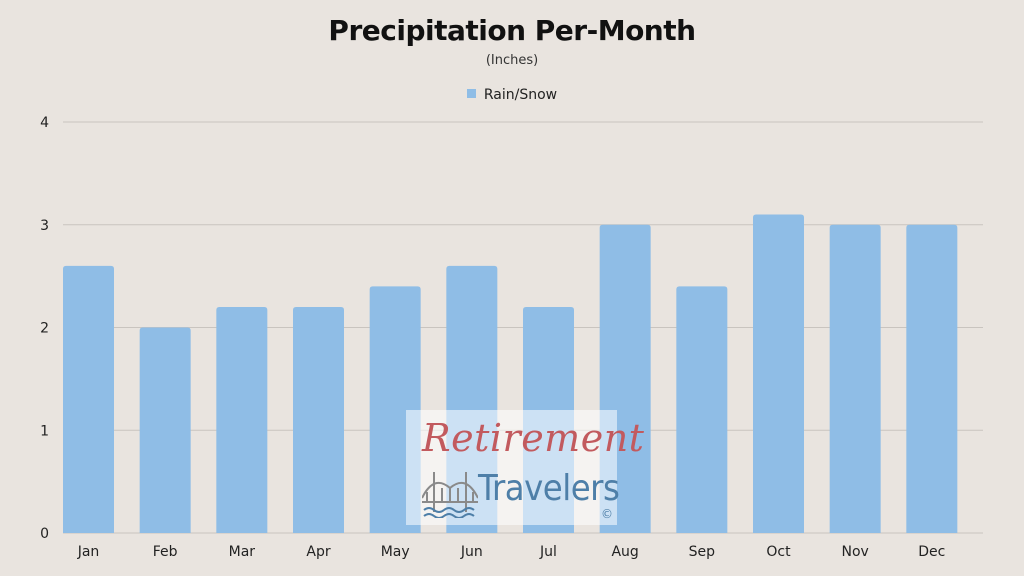  Describe the element at coordinates (471, 552) in the screenshot. I see `x-tick-label: Jun` at that location.